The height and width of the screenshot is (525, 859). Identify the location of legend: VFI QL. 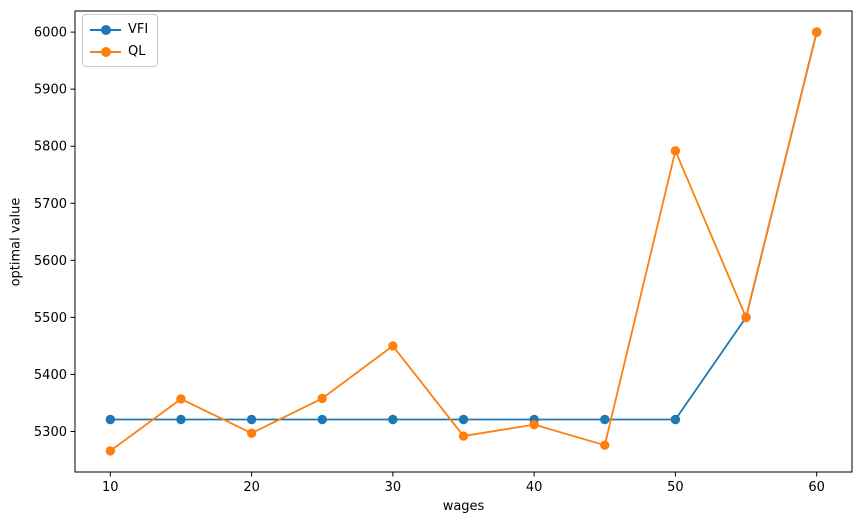
(120, 40).